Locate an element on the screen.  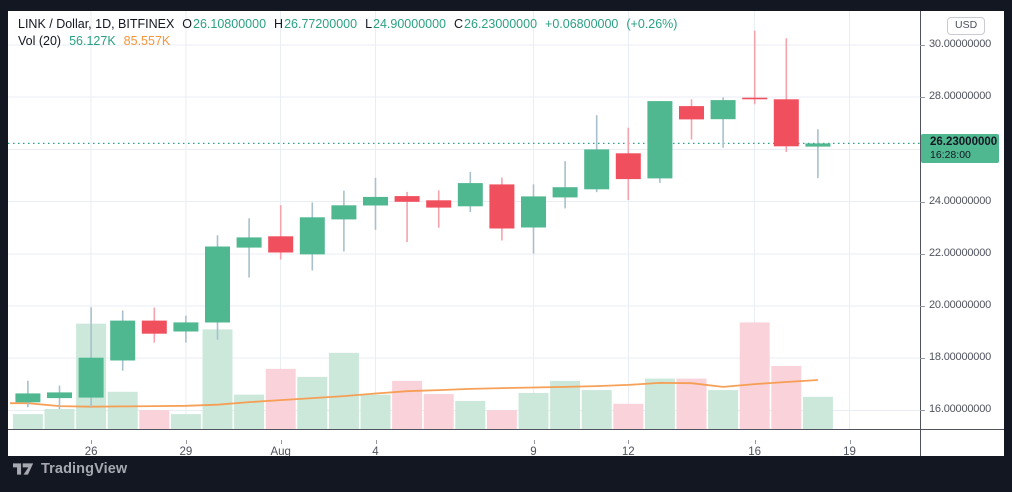
time-tick-label: 9 is located at coordinates (533, 451).